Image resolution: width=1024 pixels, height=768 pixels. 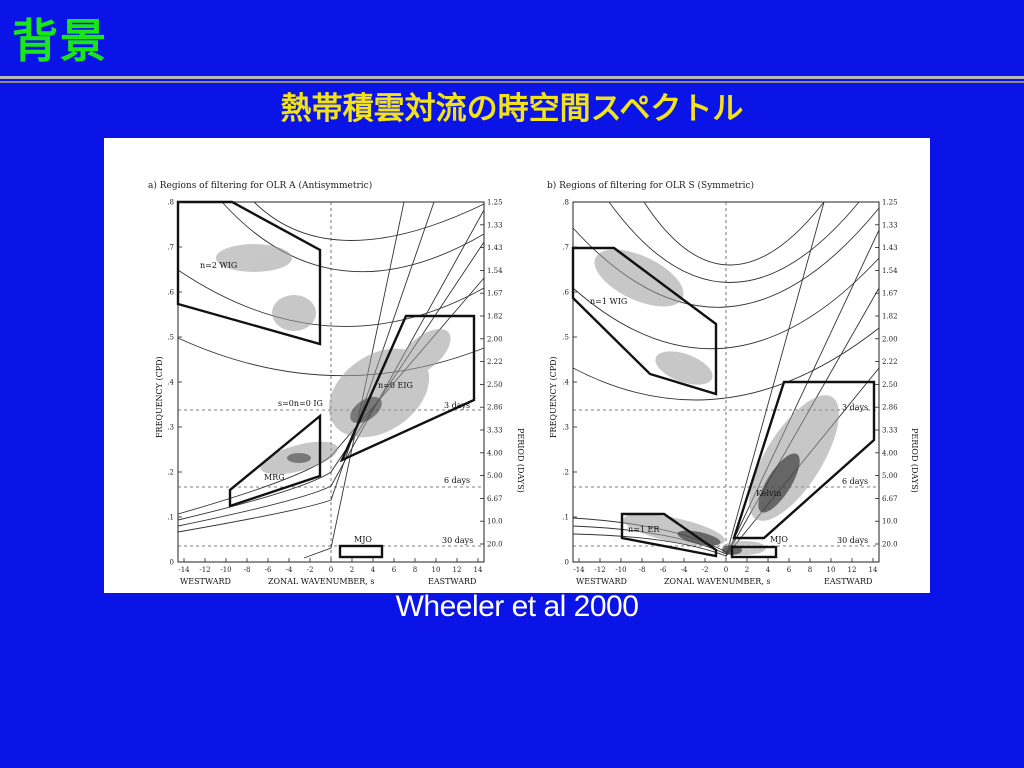 I want to click on label-3days-b: 3 days, so click(x=855, y=407).